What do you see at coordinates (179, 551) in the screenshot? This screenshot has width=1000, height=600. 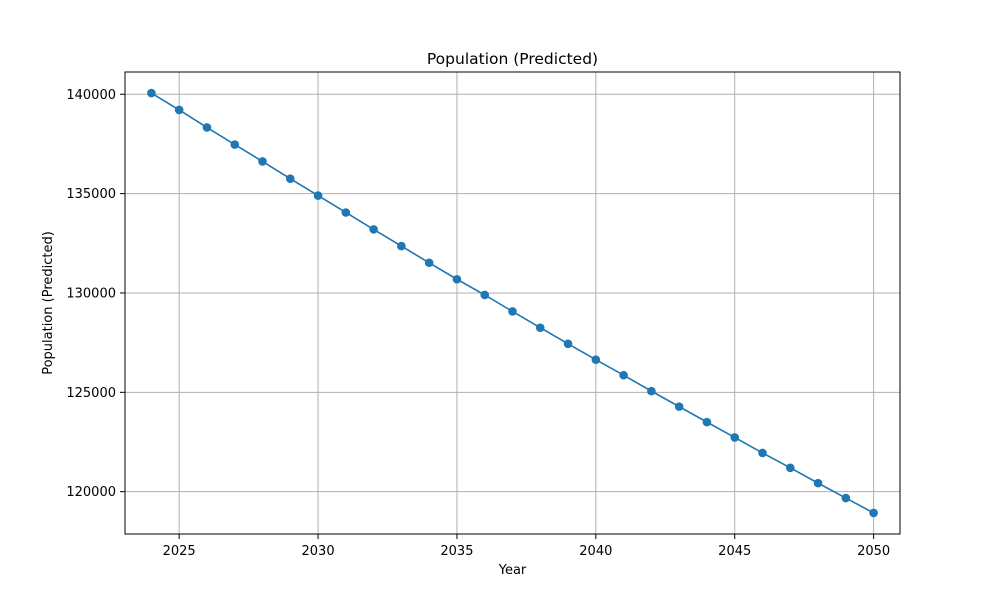 I see `x-tick-label: 2025` at bounding box center [179, 551].